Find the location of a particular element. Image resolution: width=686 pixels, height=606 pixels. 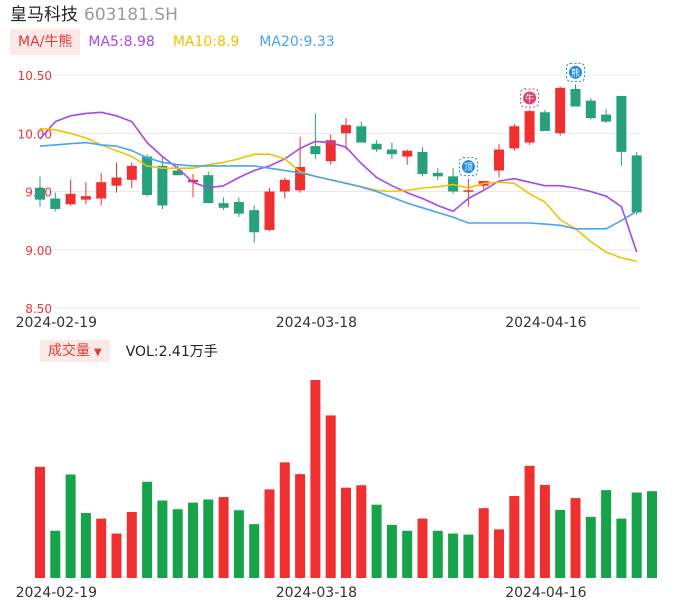

stock-title: 皇马科技 603181.SH is located at coordinates (94, 15).